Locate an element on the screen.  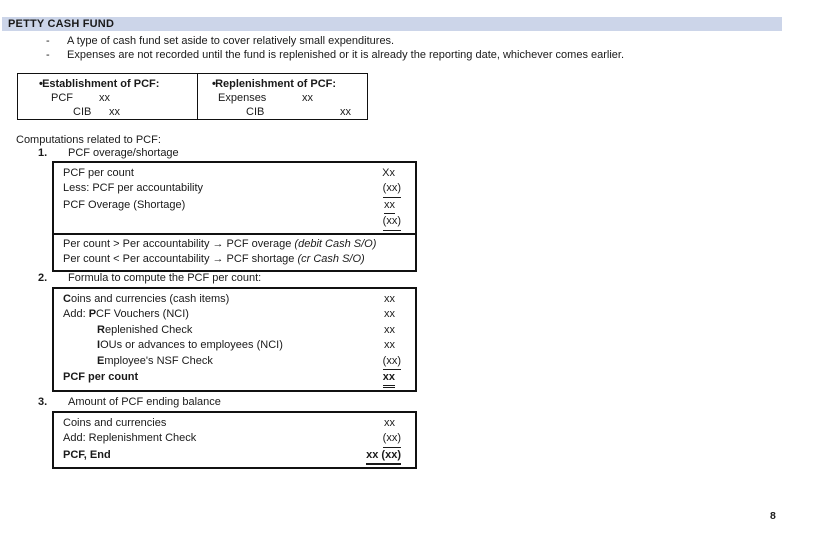
row-label: Add: PCF Vouchers (NCI) is located at coordinates (126, 314).